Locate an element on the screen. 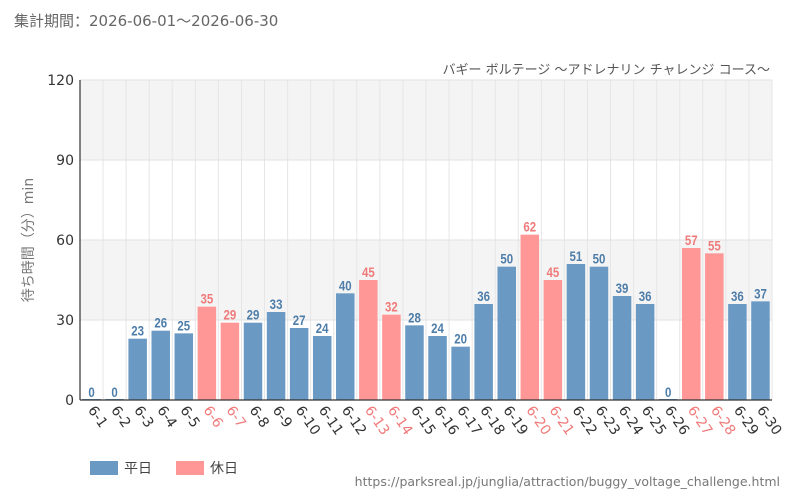  data-label: 23 is located at coordinates (137, 331).